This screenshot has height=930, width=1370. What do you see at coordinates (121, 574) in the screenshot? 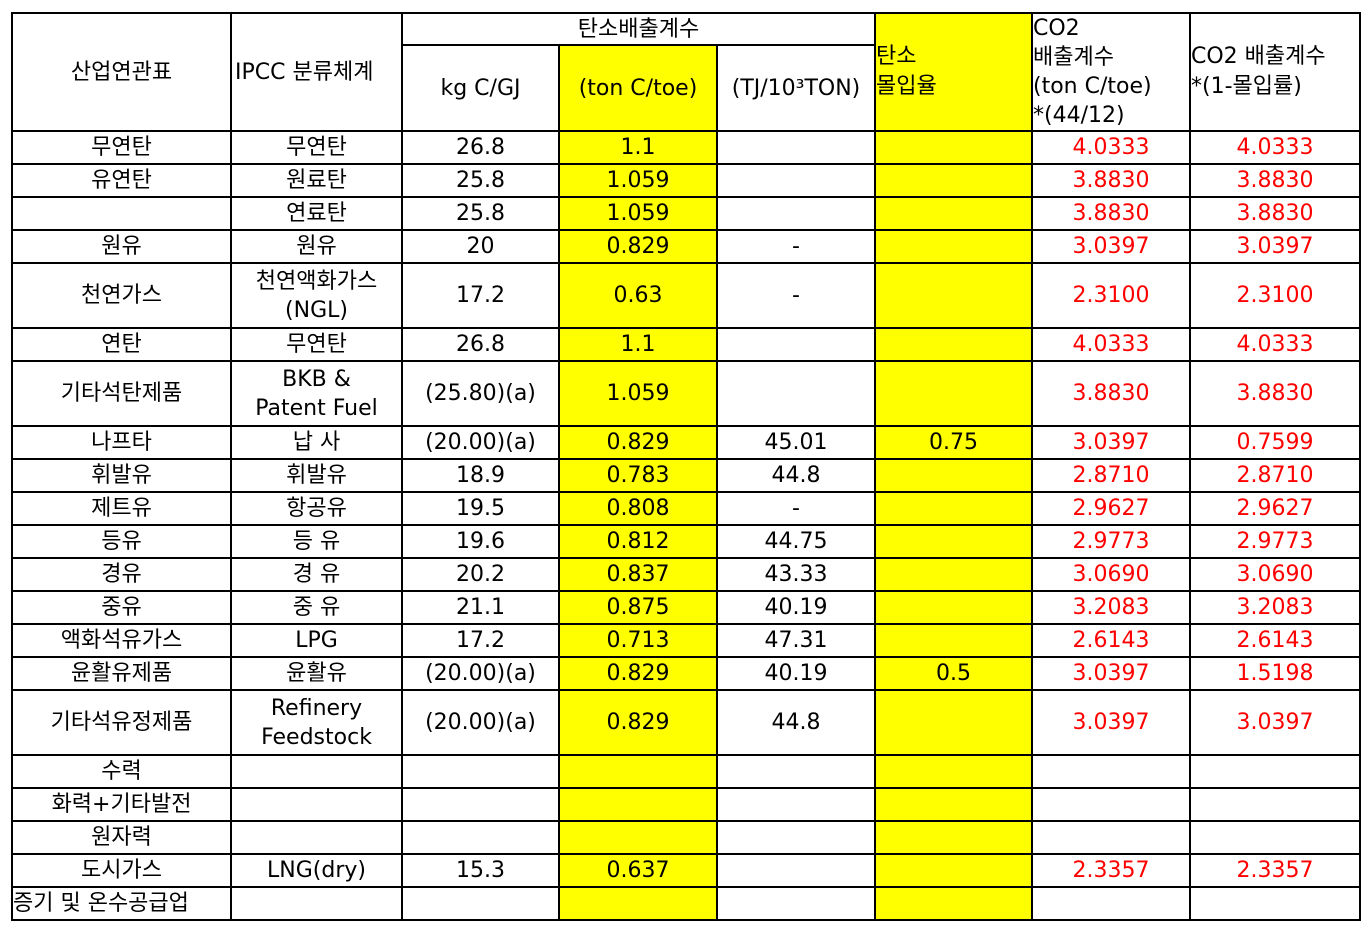
I see `cell-io-sector: 경유` at bounding box center [121, 574].